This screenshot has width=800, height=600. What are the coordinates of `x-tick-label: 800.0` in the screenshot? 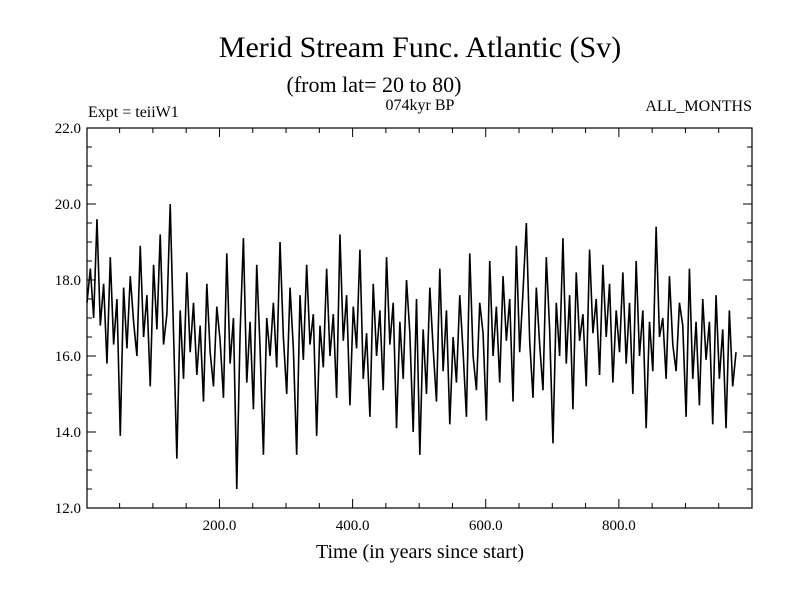 It's located at (619, 526).